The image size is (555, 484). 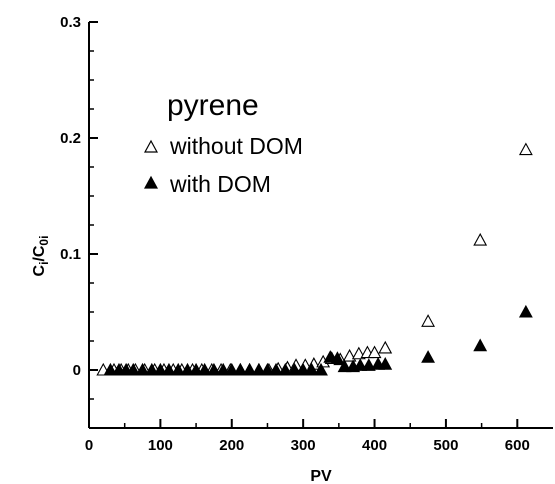 I want to click on x-axis-minor-ticks, so click(x=303, y=425).